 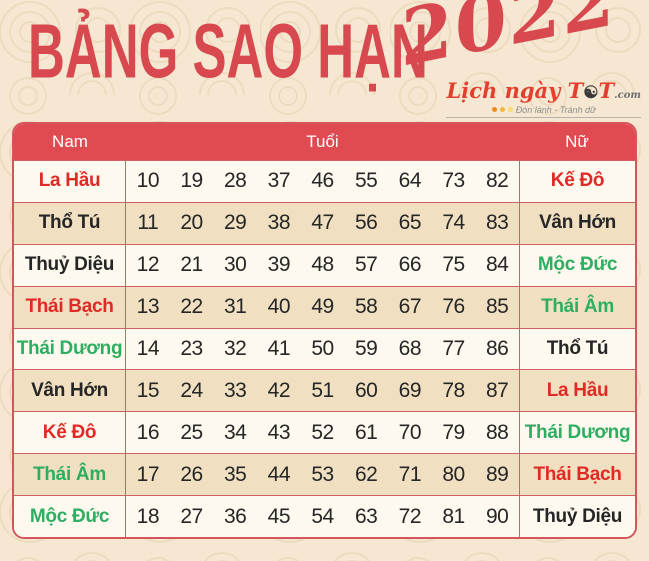 What do you see at coordinates (148, 474) in the screenshot?
I see `age-value: 17` at bounding box center [148, 474].